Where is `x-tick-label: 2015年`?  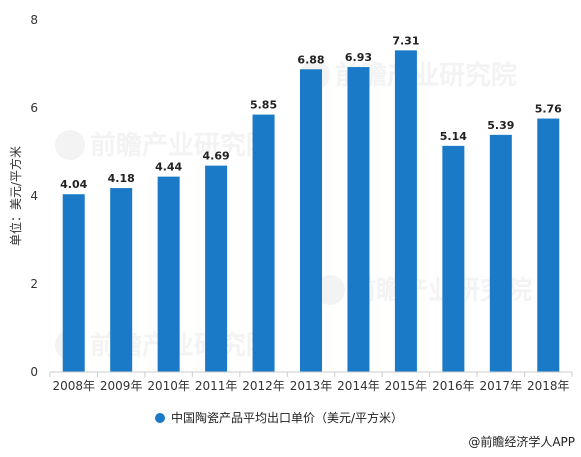 x-tick-label: 2015年 is located at coordinates (406, 386).